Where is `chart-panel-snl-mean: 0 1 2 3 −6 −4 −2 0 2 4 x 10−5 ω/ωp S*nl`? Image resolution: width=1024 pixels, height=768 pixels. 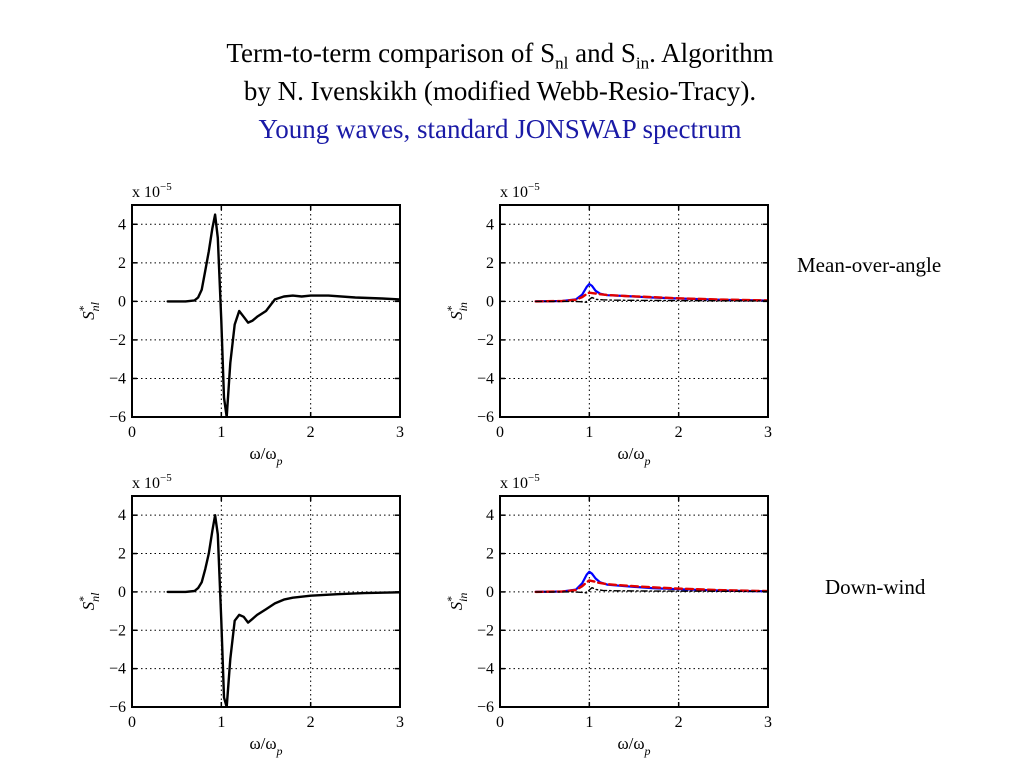 chart-panel-snl-mean: 0 1 2 3 −6 −4 −2 0 2 4 x 10−5 ω/ωp S*nl is located at coordinates (240, 324).